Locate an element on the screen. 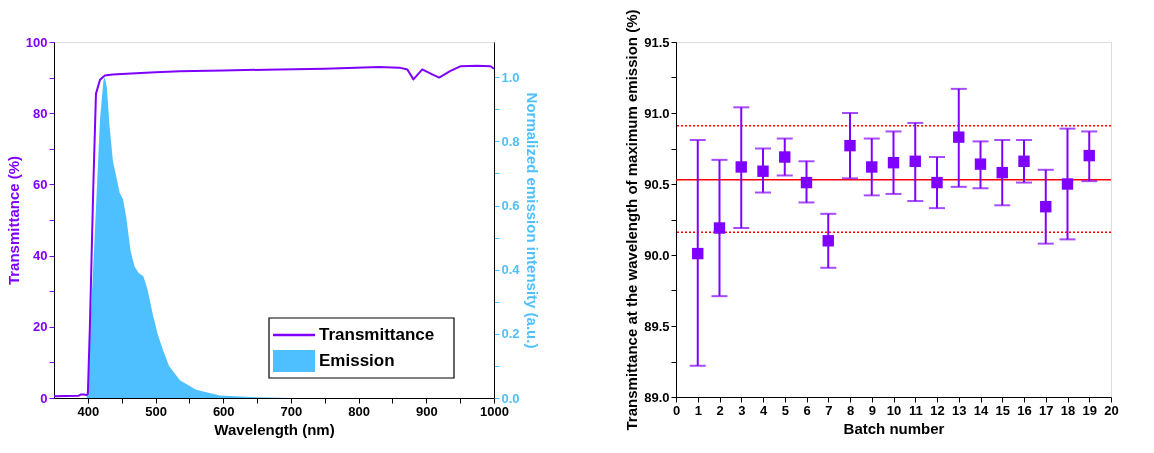 The height and width of the screenshot is (453, 1154). y-tick-label: 90.5 is located at coordinates (657, 184).